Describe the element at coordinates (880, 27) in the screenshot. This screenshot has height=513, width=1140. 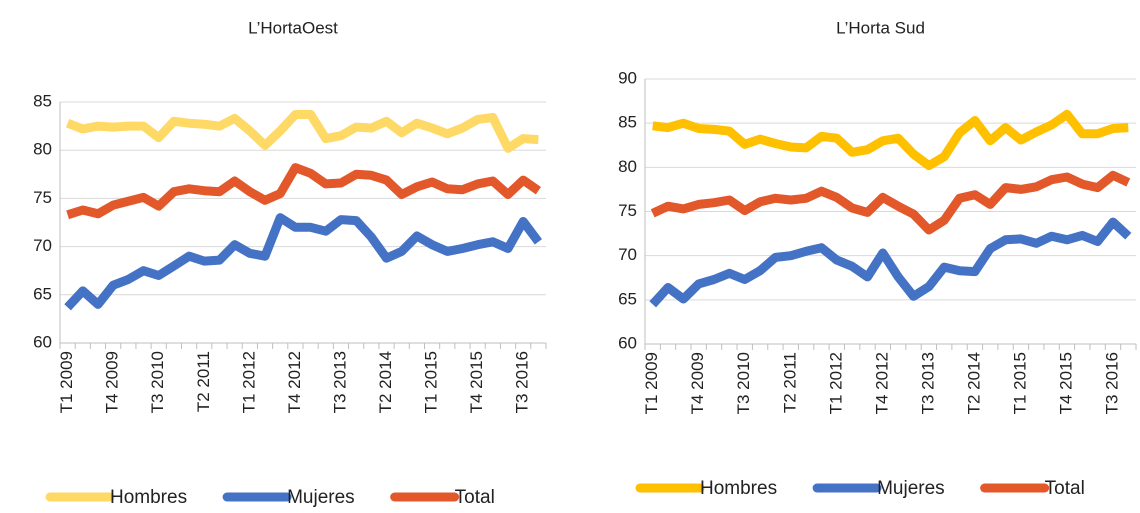
I see `chart-title: L’Horta Sud` at that location.